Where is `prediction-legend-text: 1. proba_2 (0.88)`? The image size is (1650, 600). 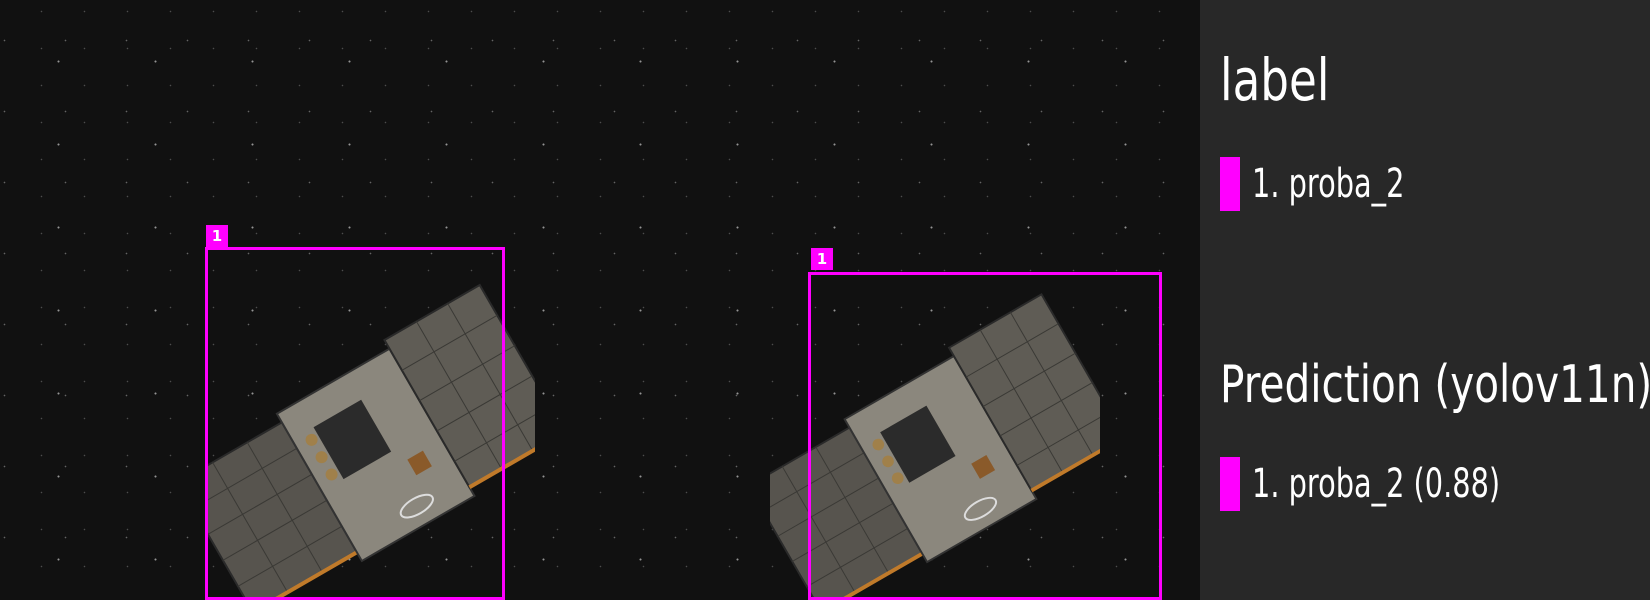 prediction-legend-text: 1. proba_2 (0.88) is located at coordinates (1376, 484).